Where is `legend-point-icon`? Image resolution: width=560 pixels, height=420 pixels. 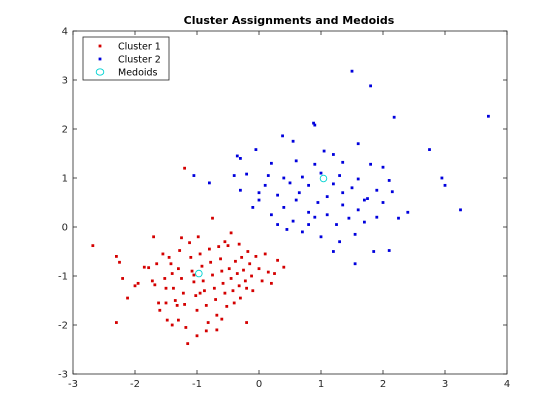
legend-point-icon is located at coordinates (100, 46).